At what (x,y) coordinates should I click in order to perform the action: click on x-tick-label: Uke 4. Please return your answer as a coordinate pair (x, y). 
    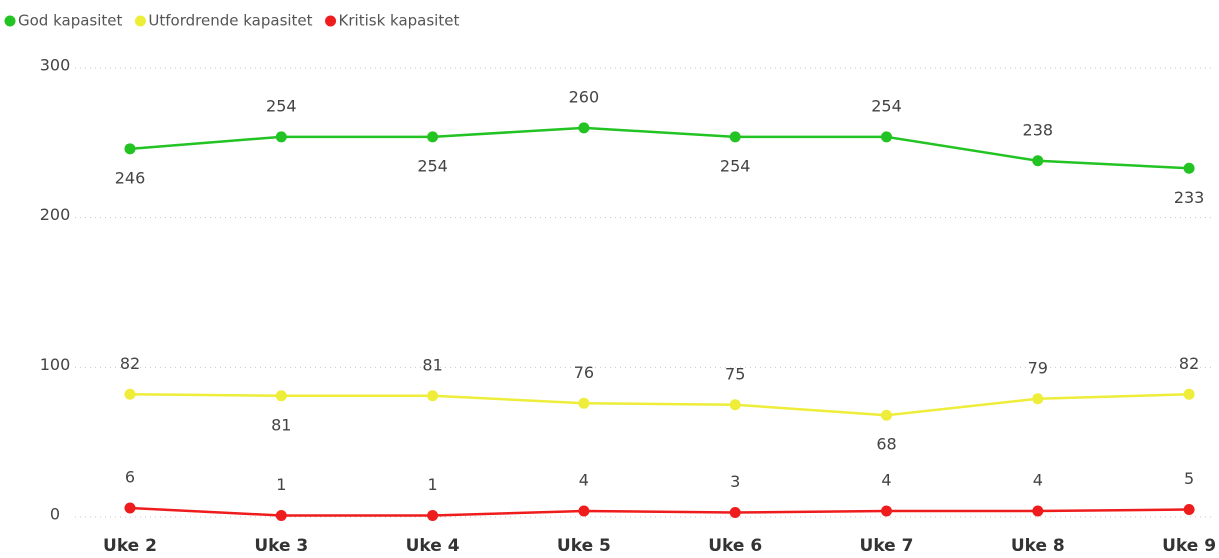
    Looking at the image, I should click on (433, 546).